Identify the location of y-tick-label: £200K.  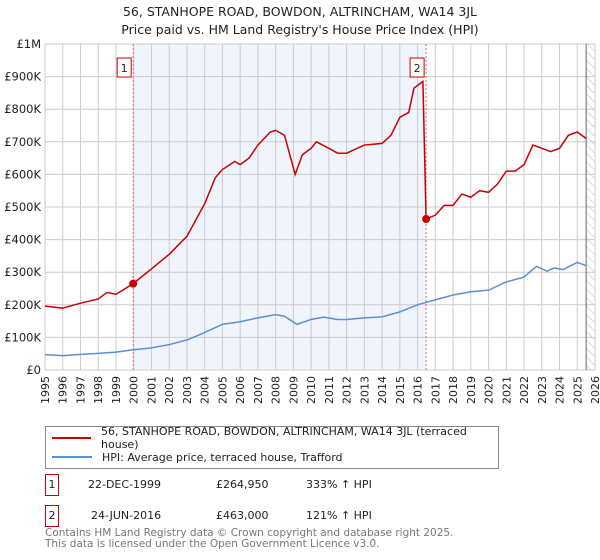
(22, 305).